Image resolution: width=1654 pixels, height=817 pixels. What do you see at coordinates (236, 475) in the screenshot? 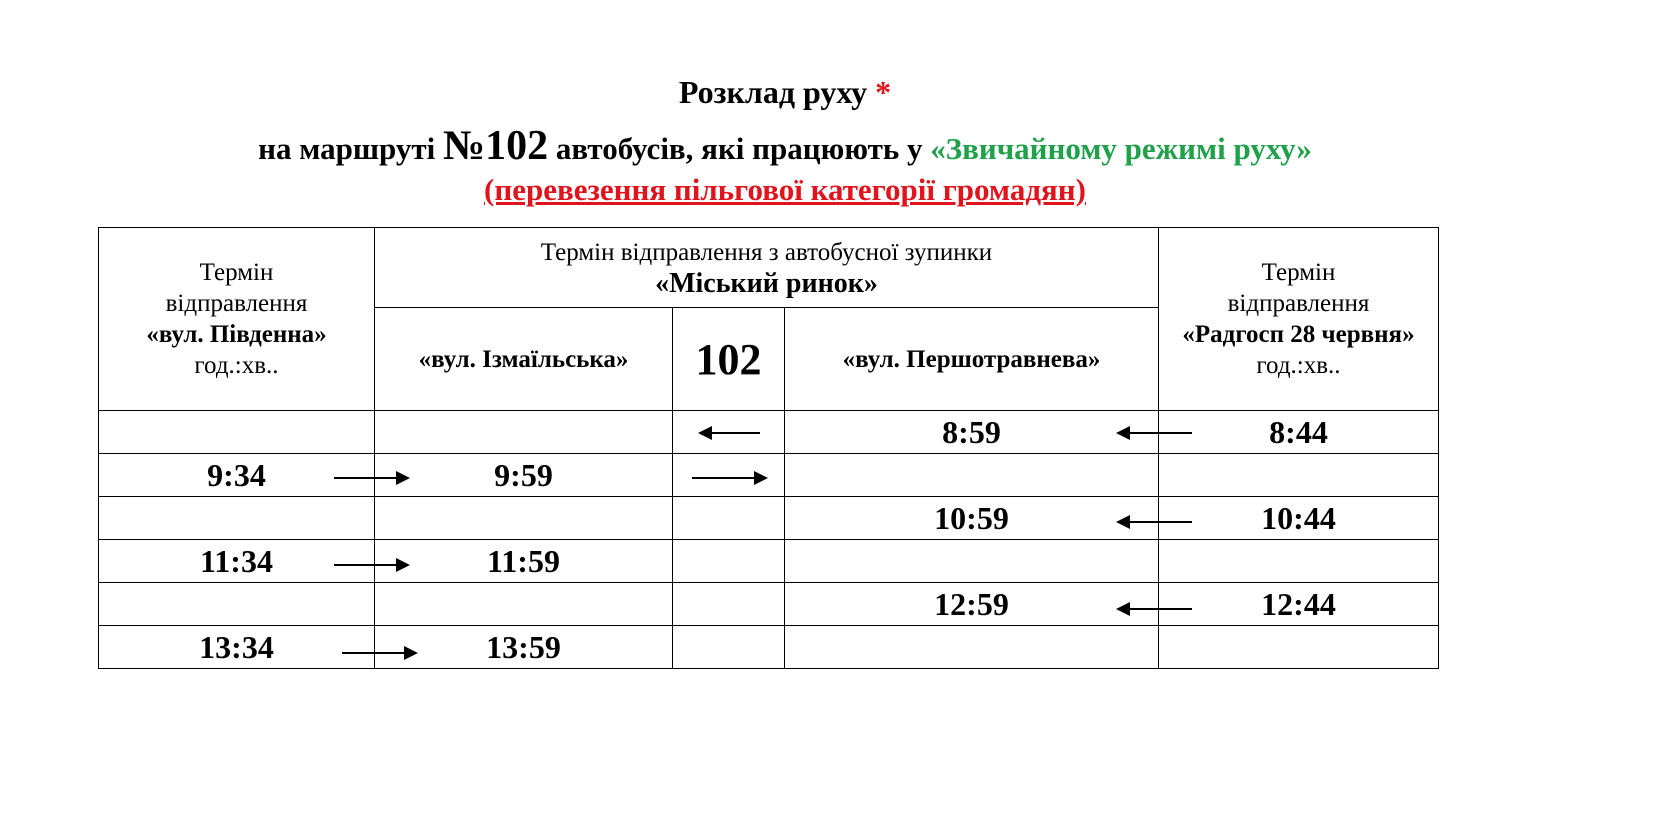
I see `time-cell: 9:34` at bounding box center [236, 475].